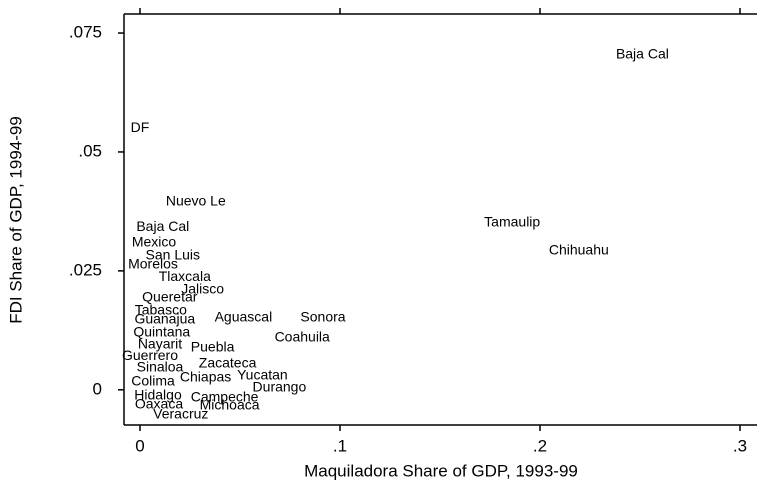  What do you see at coordinates (740, 445) in the screenshot?
I see `x-tick-label: .3` at bounding box center [740, 445].